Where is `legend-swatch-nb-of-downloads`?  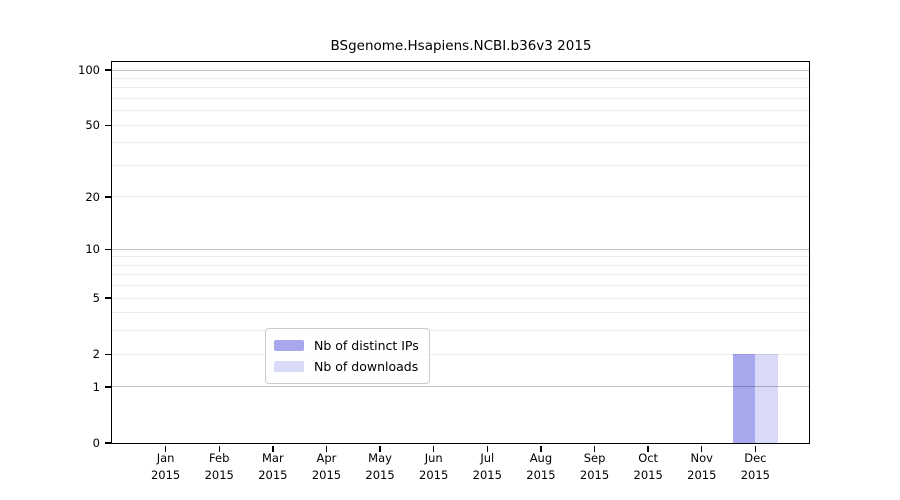
legend-swatch-nb-of-downloads is located at coordinates (289, 366).